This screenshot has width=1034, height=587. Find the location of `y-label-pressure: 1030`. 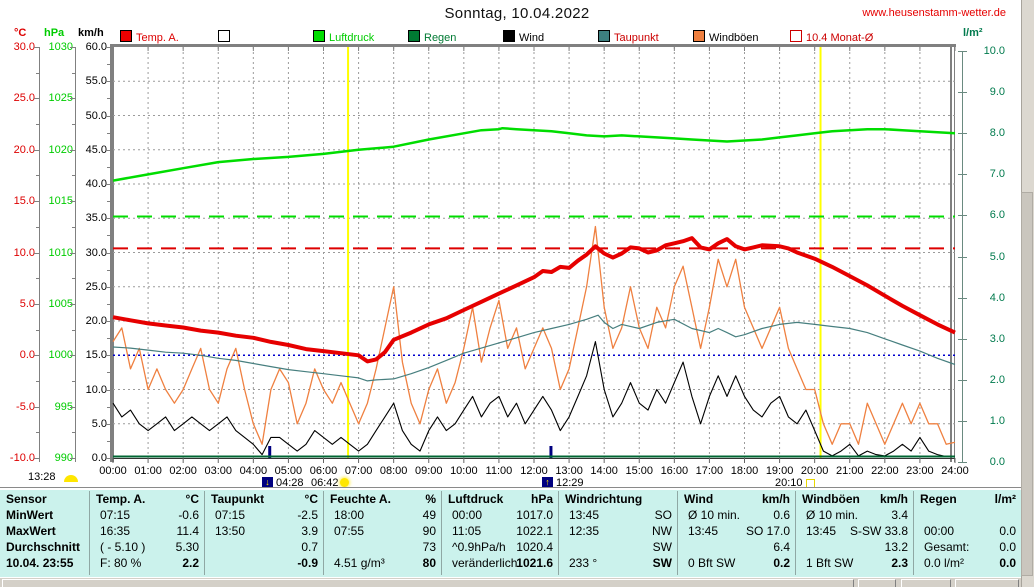

y-label-pressure: 1030 is located at coordinates (60, 47).